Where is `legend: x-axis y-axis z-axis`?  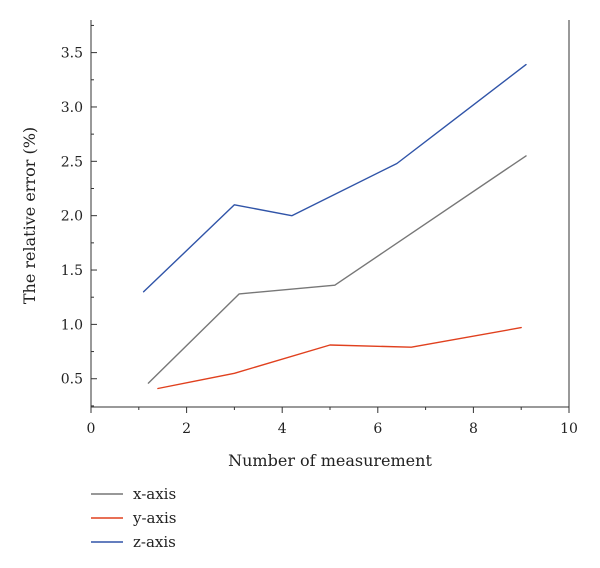
legend: x-axis y-axis z-axis is located at coordinates (133, 518).